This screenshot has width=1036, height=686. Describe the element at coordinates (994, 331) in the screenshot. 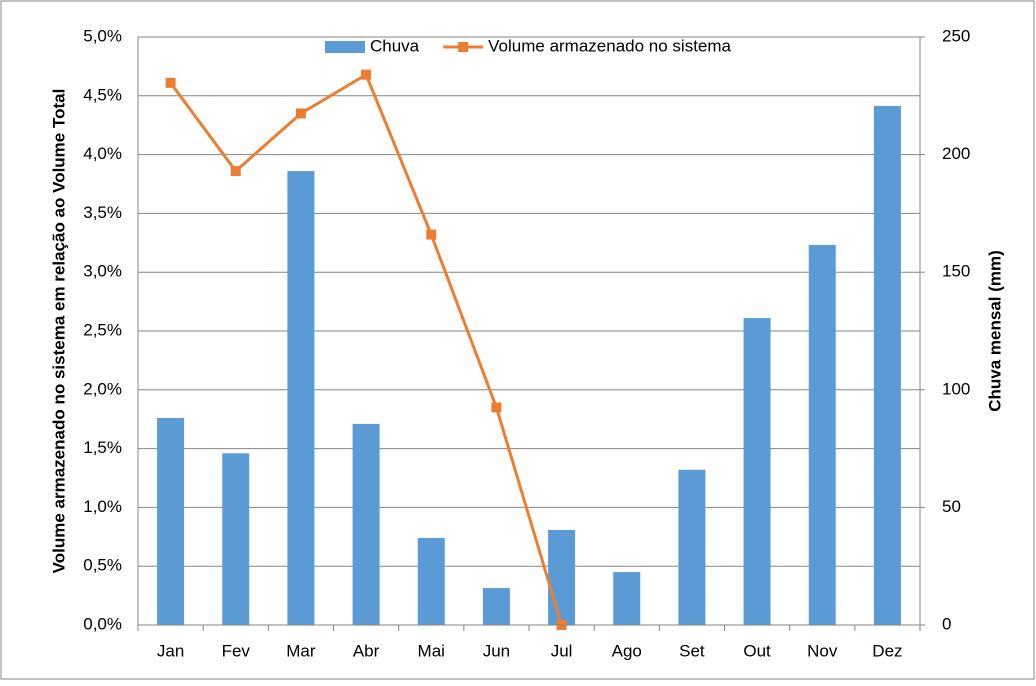

I see `y2-axis-label: Chuva mensal (mm)` at that location.